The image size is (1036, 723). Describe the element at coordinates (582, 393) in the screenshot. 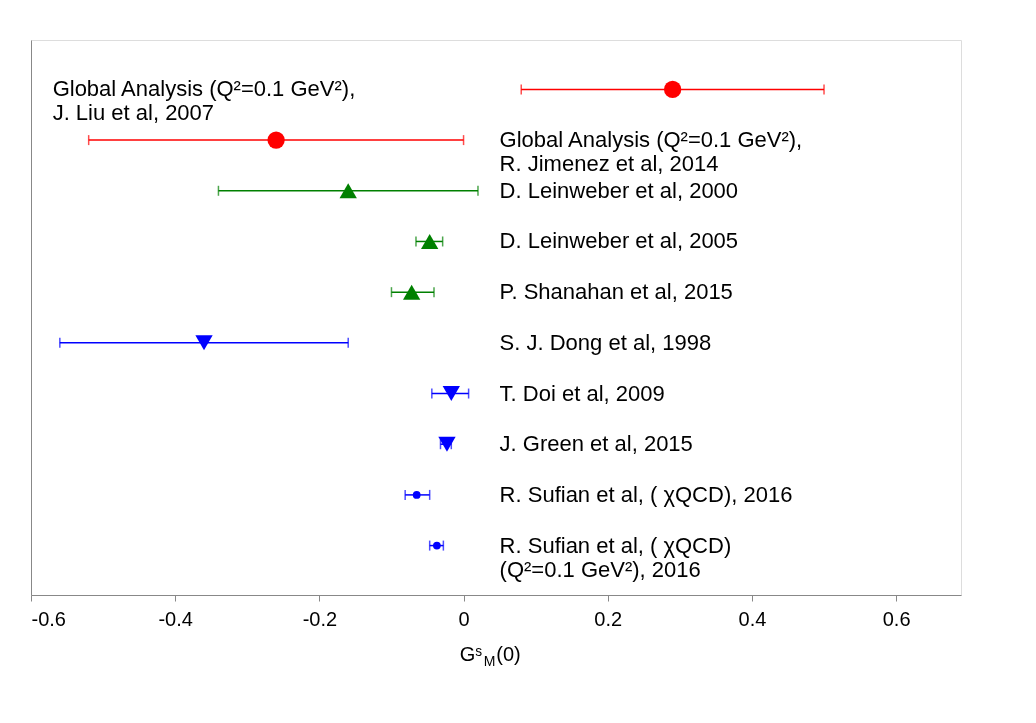

I see `y-tick-label: T. Doi et al, 2009` at that location.